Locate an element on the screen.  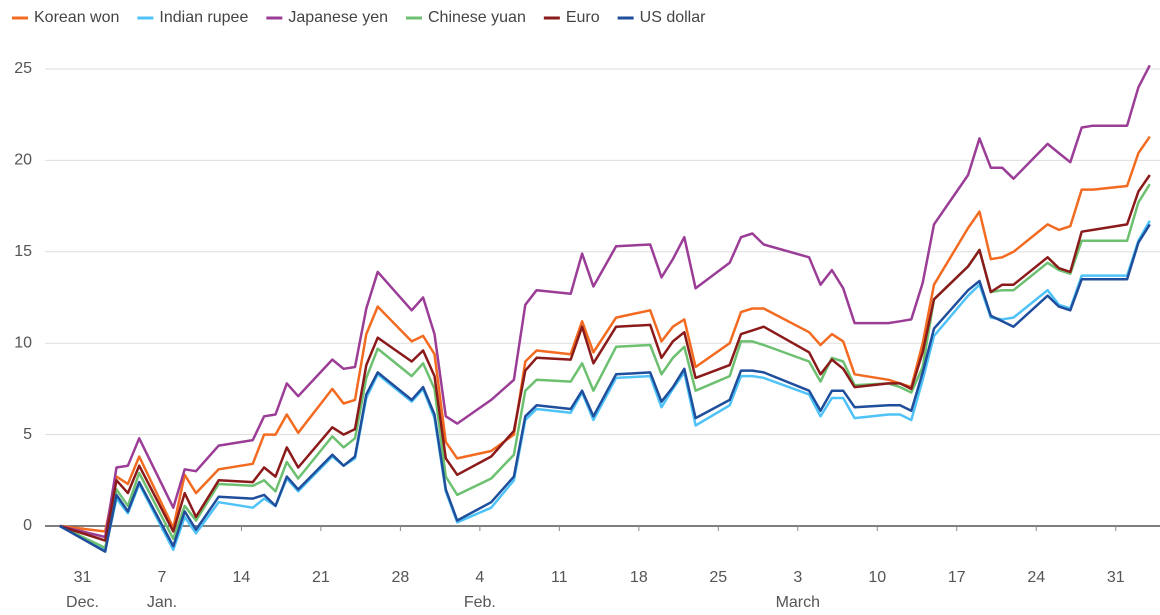
y-tick-label: 0 is located at coordinates (27, 525).